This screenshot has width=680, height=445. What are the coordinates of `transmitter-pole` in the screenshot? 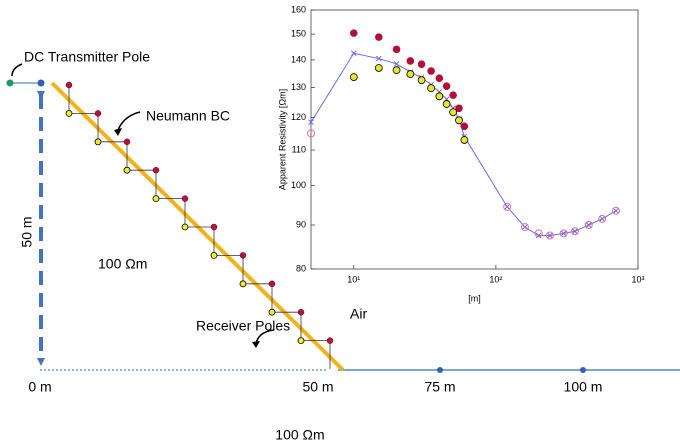 It's located at (41, 83).